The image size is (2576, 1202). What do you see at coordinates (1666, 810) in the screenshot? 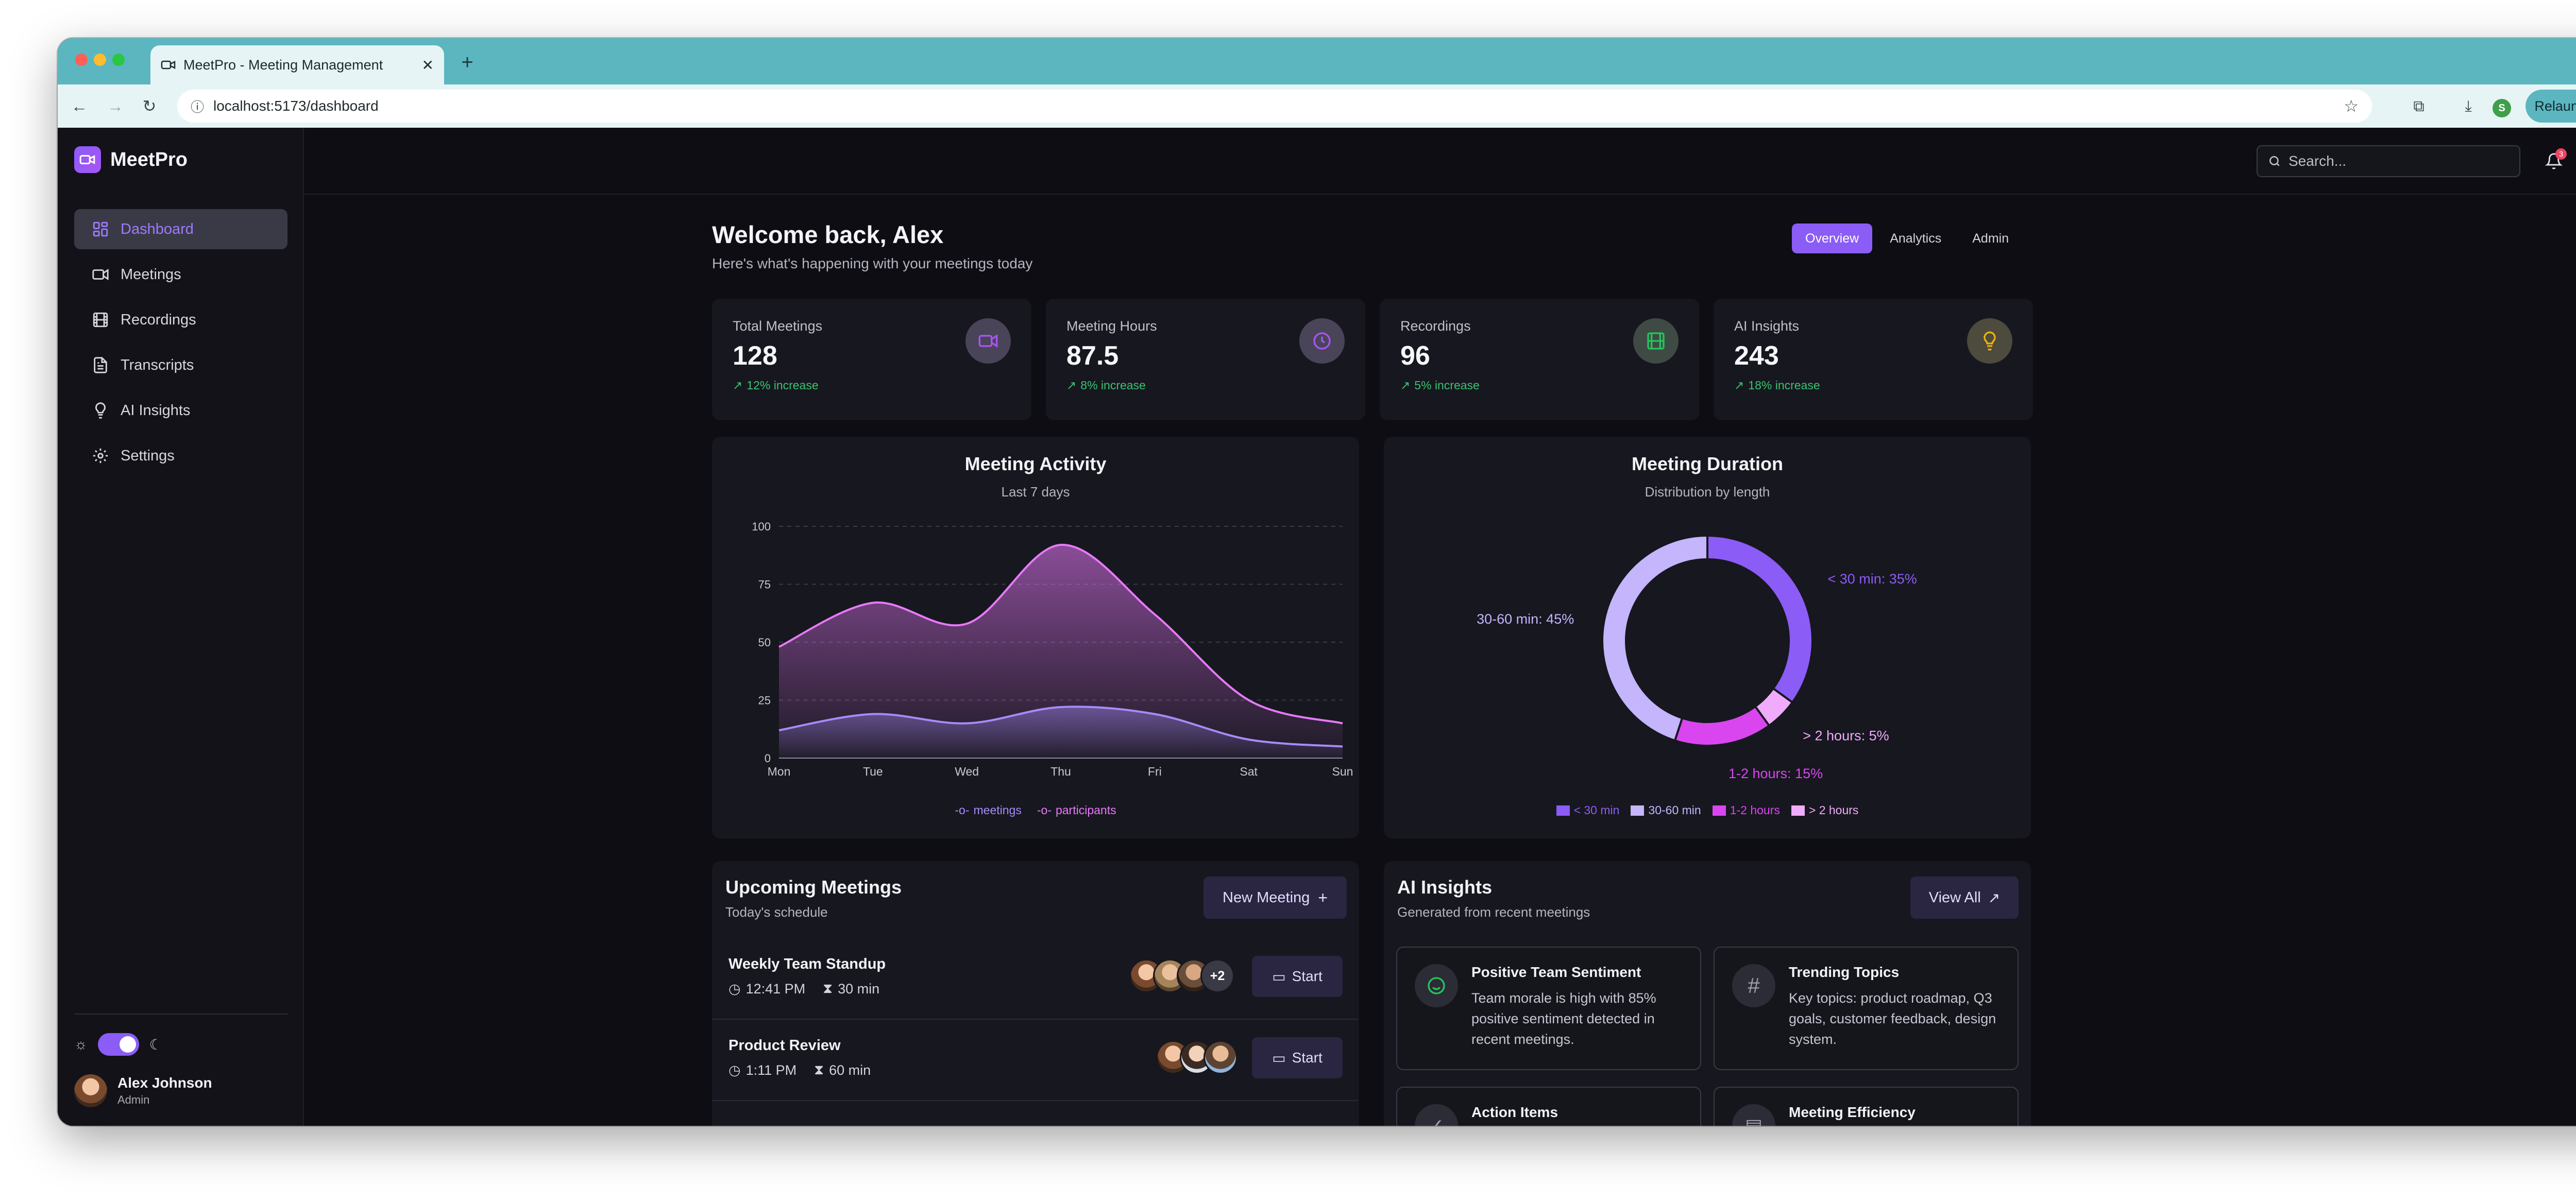
I see `legend-item-30-60: 30-60 min` at bounding box center [1666, 810].